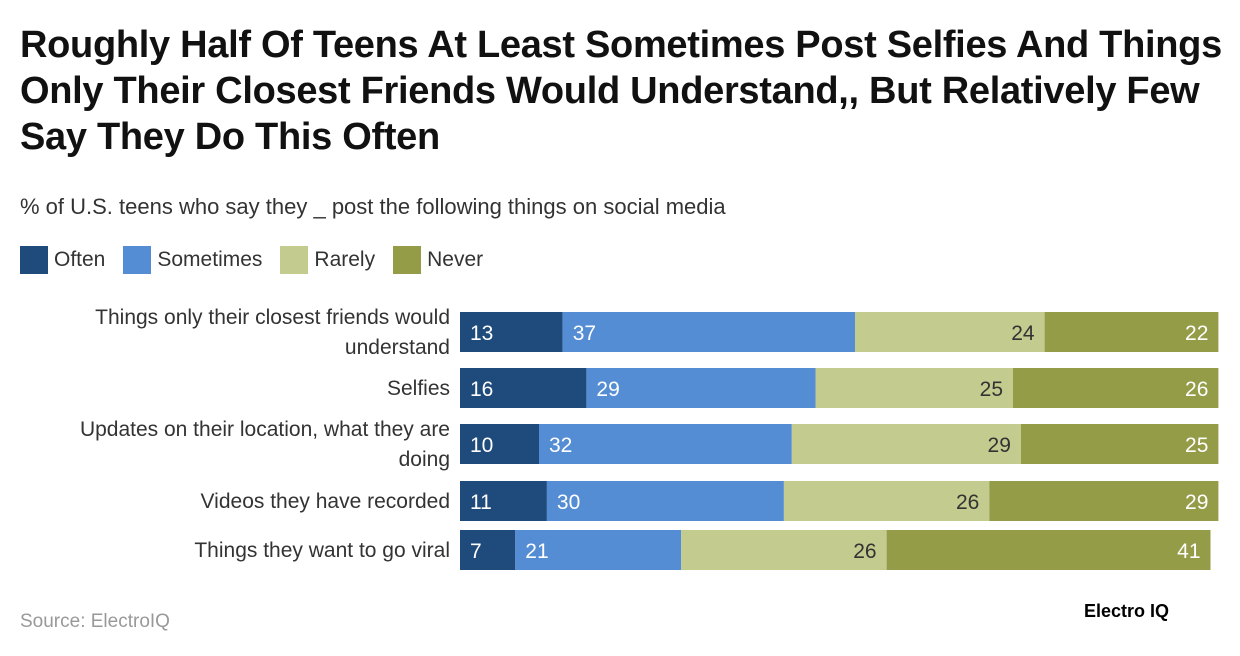  Describe the element at coordinates (1127, 611) in the screenshot. I see `electroiq-logo: Electro IQ` at that location.